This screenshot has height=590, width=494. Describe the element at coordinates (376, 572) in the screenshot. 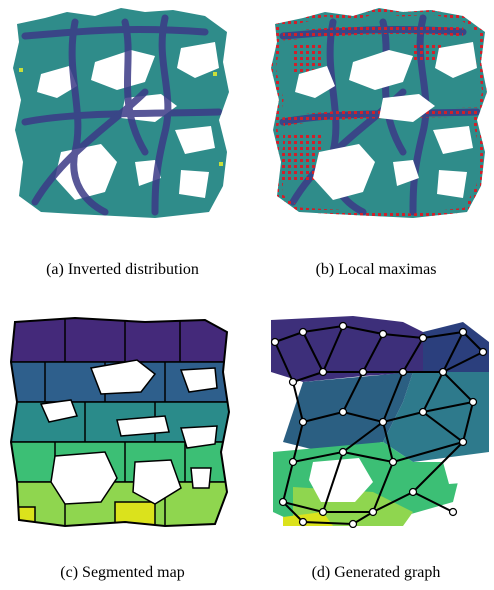

I see `caption-d: (d) Generated graph` at that location.